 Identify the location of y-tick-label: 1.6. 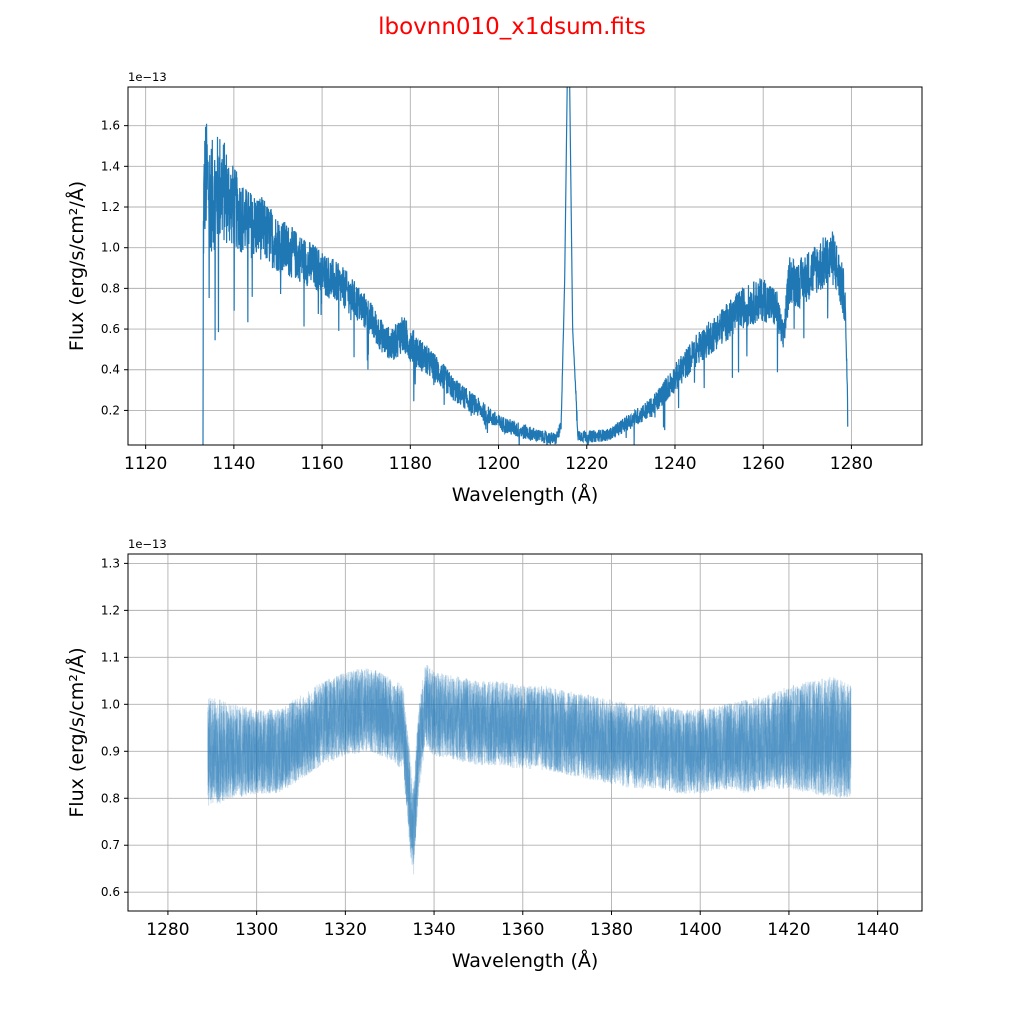
(110, 126).